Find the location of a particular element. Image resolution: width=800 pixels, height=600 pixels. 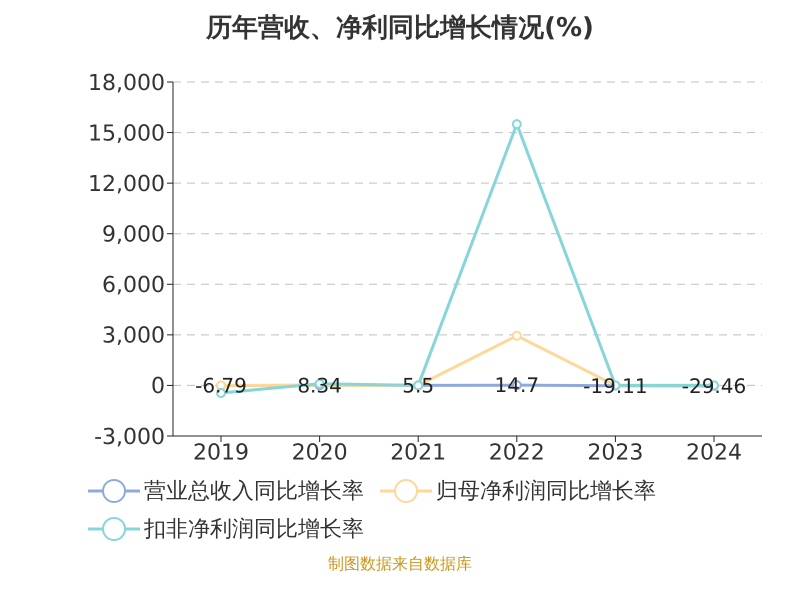

x-tick-label: 2023 is located at coordinates (615, 453).